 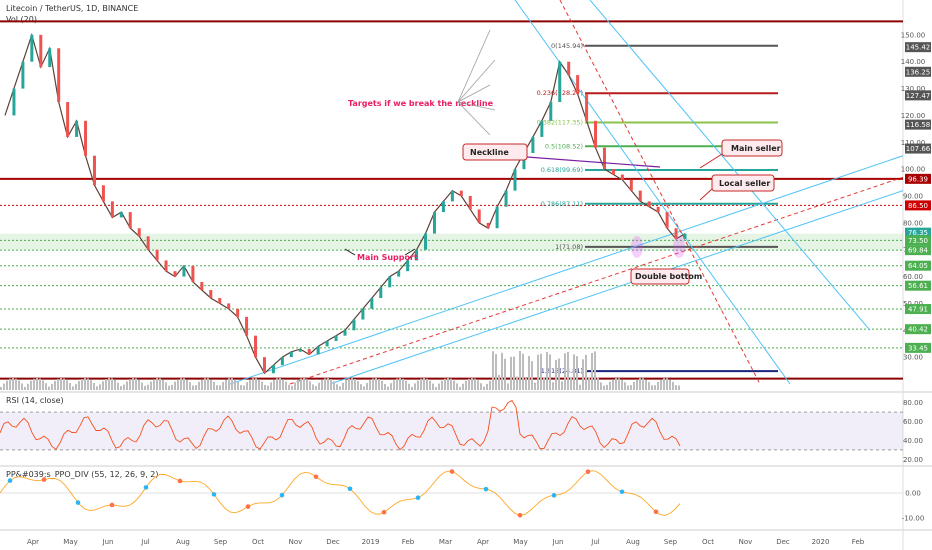 I want to click on rsi-line, so click(x=340, y=425).